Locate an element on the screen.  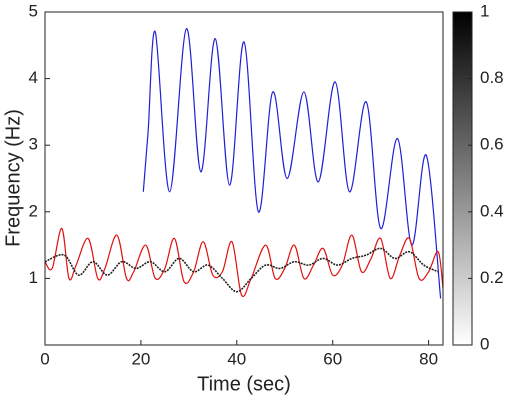
y-tick-label: 5 is located at coordinates (33, 10).